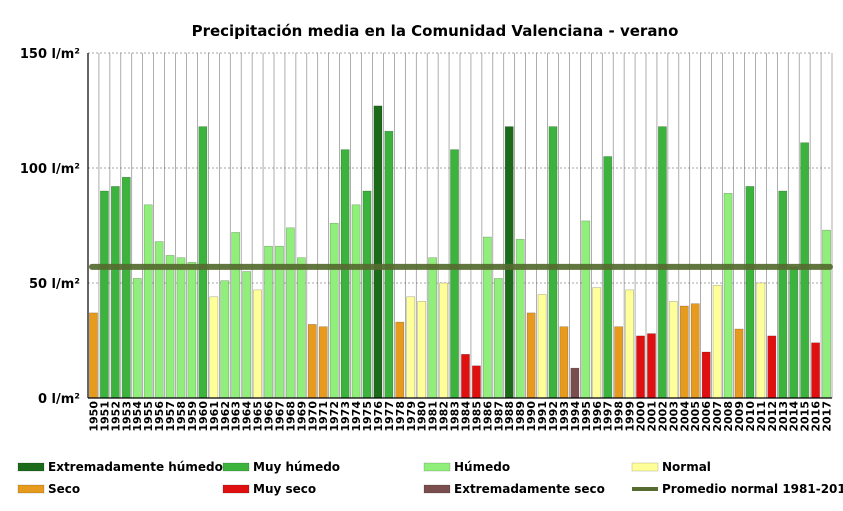 Image resolution: width=843 pixels, height=511 pixels. What do you see at coordinates (345, 416) in the screenshot?
I see `x-tick-label: 1973` at bounding box center [345, 416].